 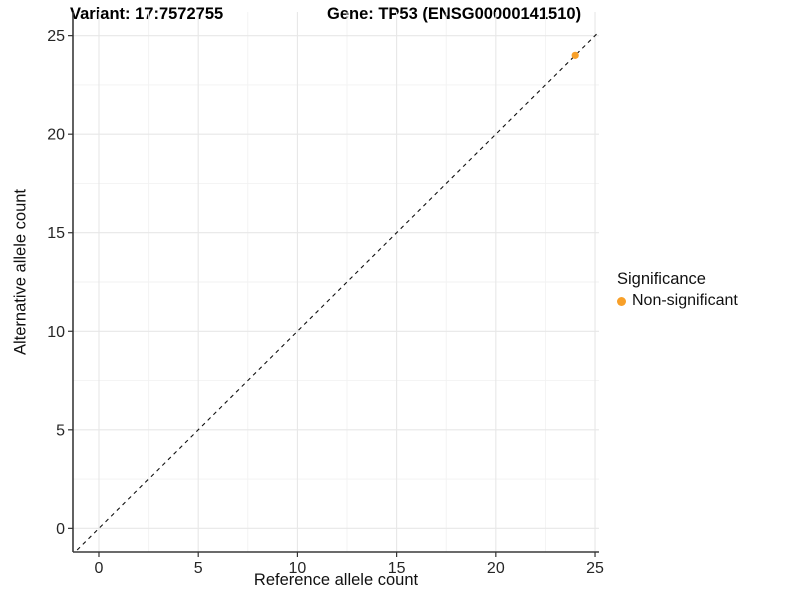 I want to click on y-tick-label: 5, so click(x=60, y=430).